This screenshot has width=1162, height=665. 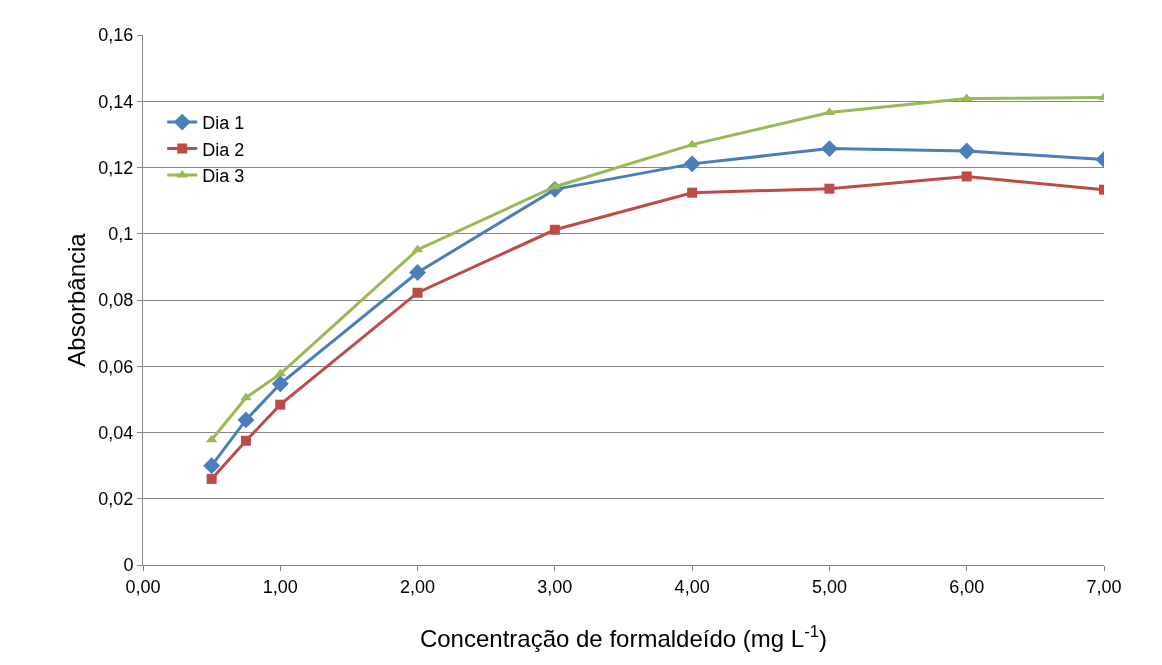 What do you see at coordinates (223, 149) in the screenshot?
I see `legend-label: Dia 2` at bounding box center [223, 149].